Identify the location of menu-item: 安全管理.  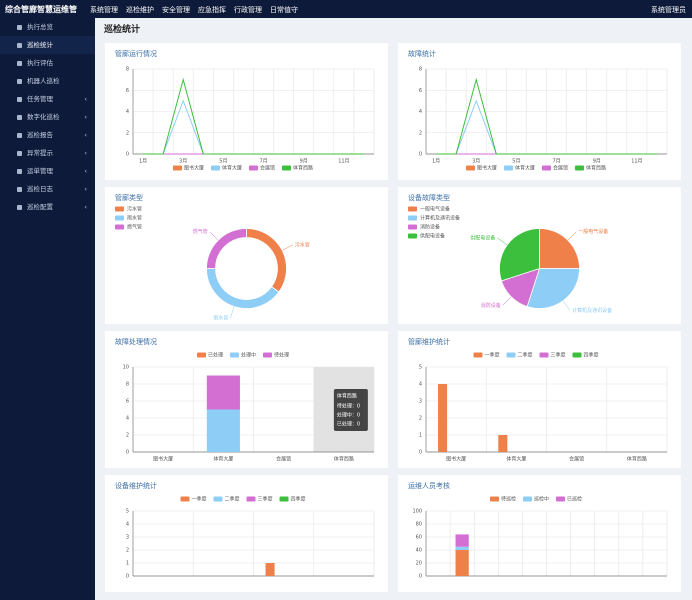
(176, 10).